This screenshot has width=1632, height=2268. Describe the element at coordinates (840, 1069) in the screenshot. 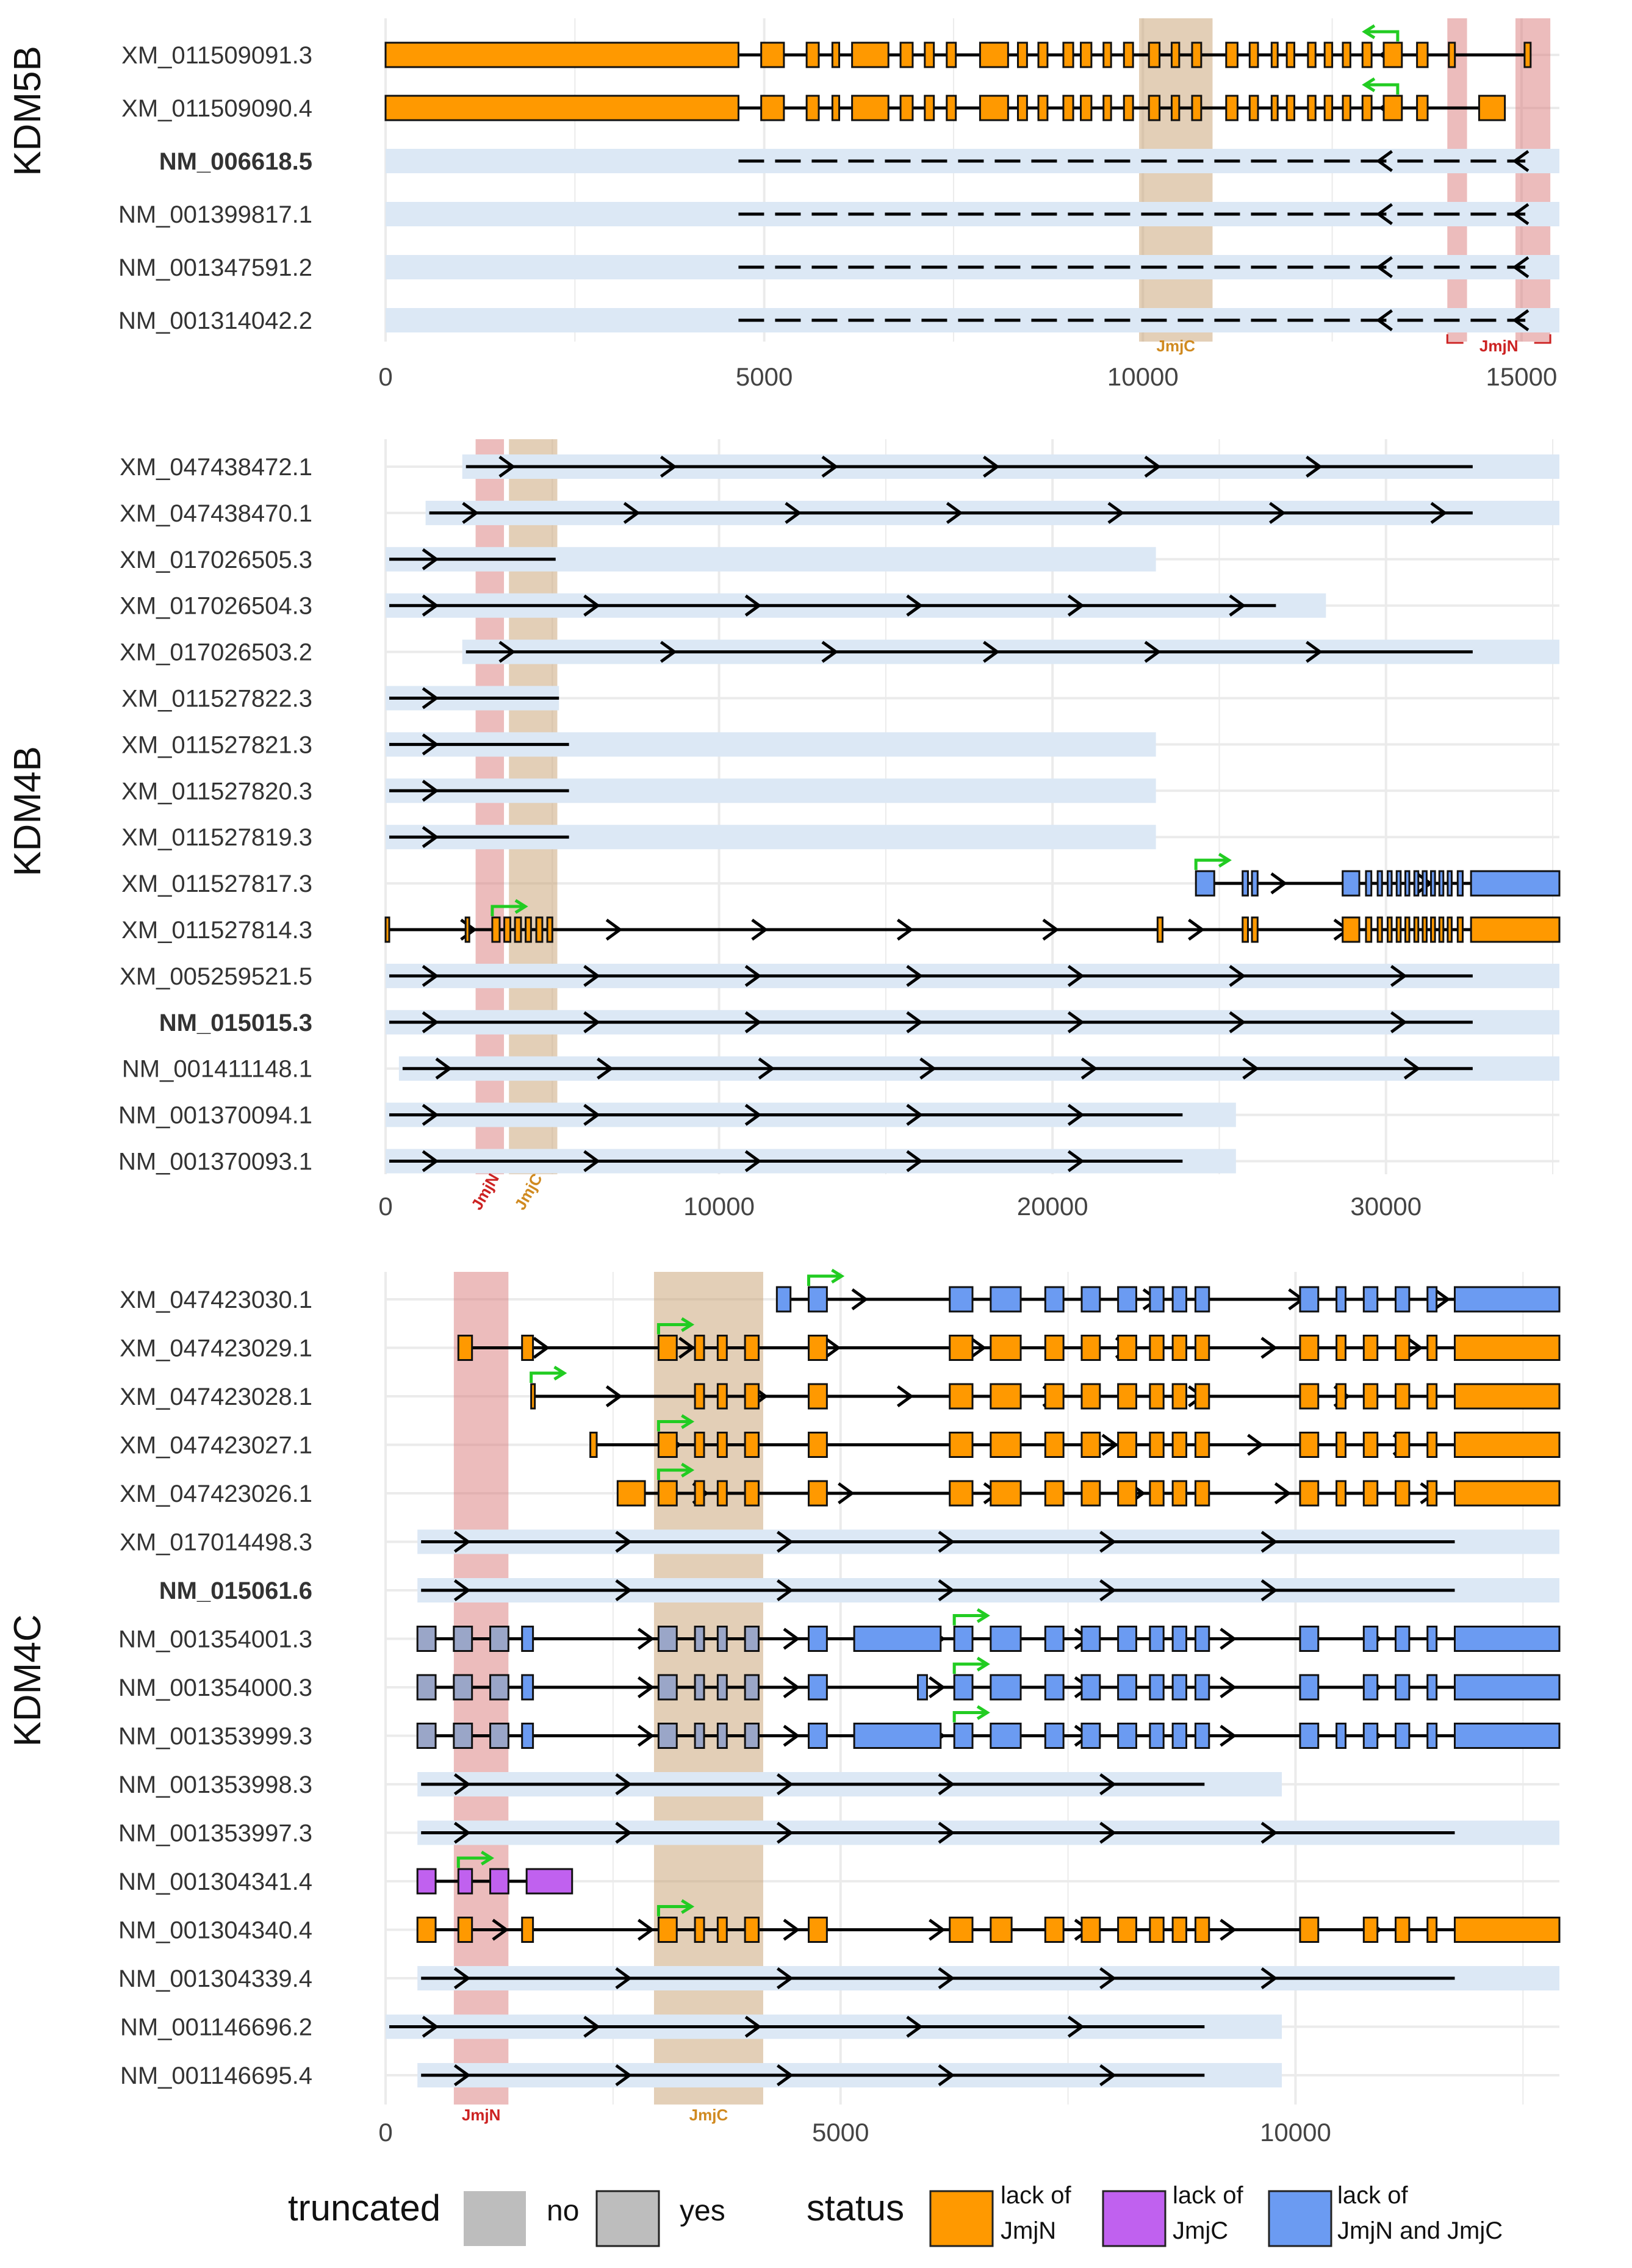

I see `transcript-row: NM_001411148.1` at that location.